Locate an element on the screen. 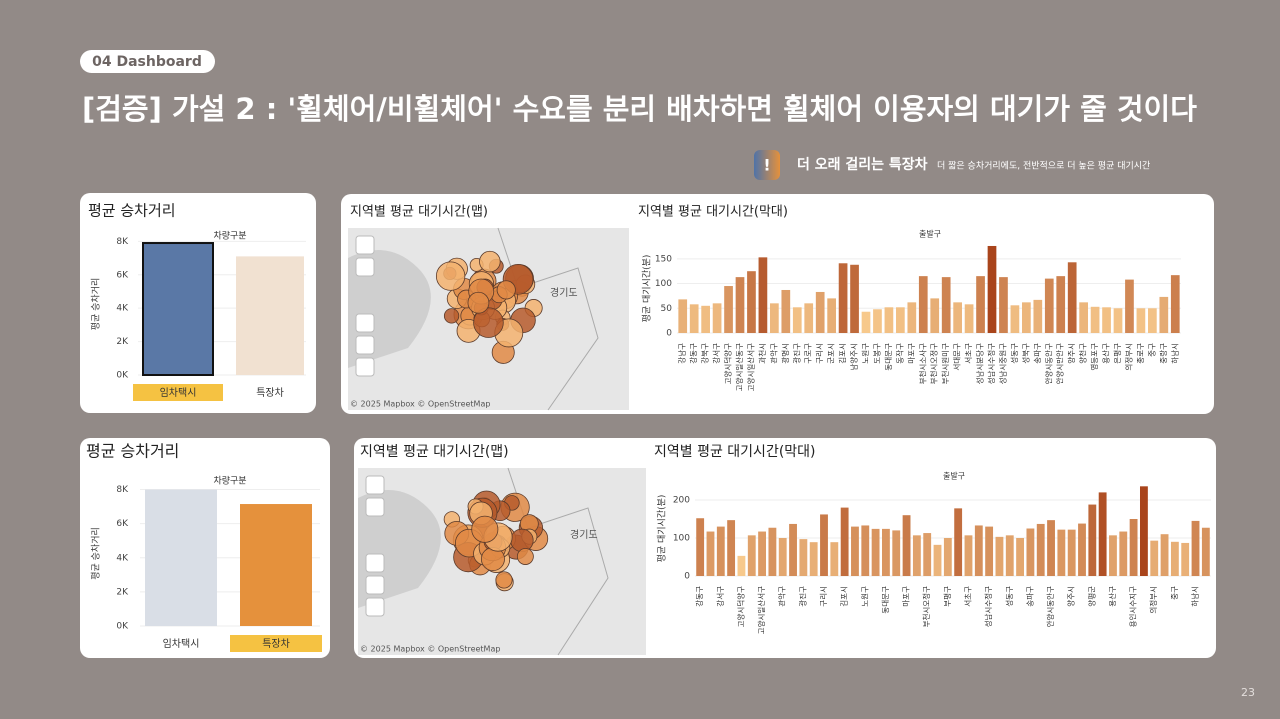 Image resolution: width=1280 pixels, height=719 pixels. x-tick-label: 중랑구 is located at coordinates (1163, 353).